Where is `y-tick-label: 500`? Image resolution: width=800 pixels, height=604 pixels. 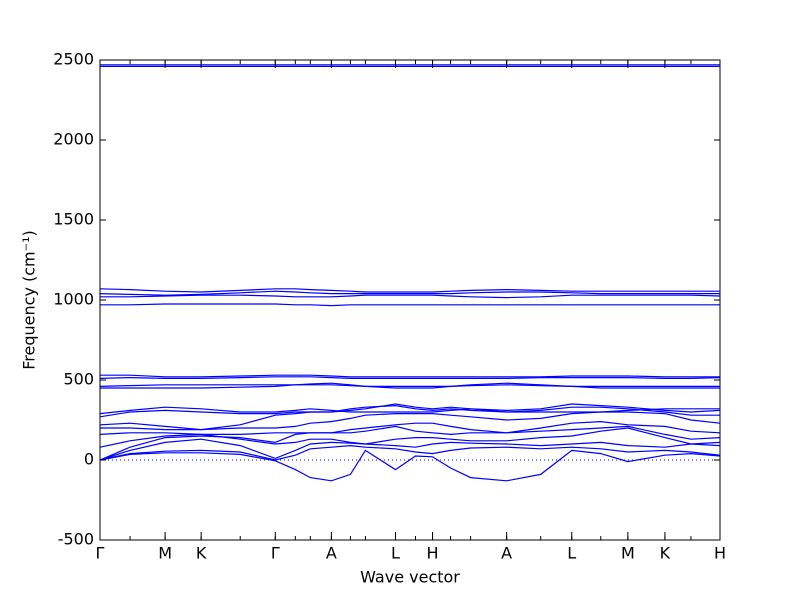 y-tick-label: 500 is located at coordinates (78, 379).